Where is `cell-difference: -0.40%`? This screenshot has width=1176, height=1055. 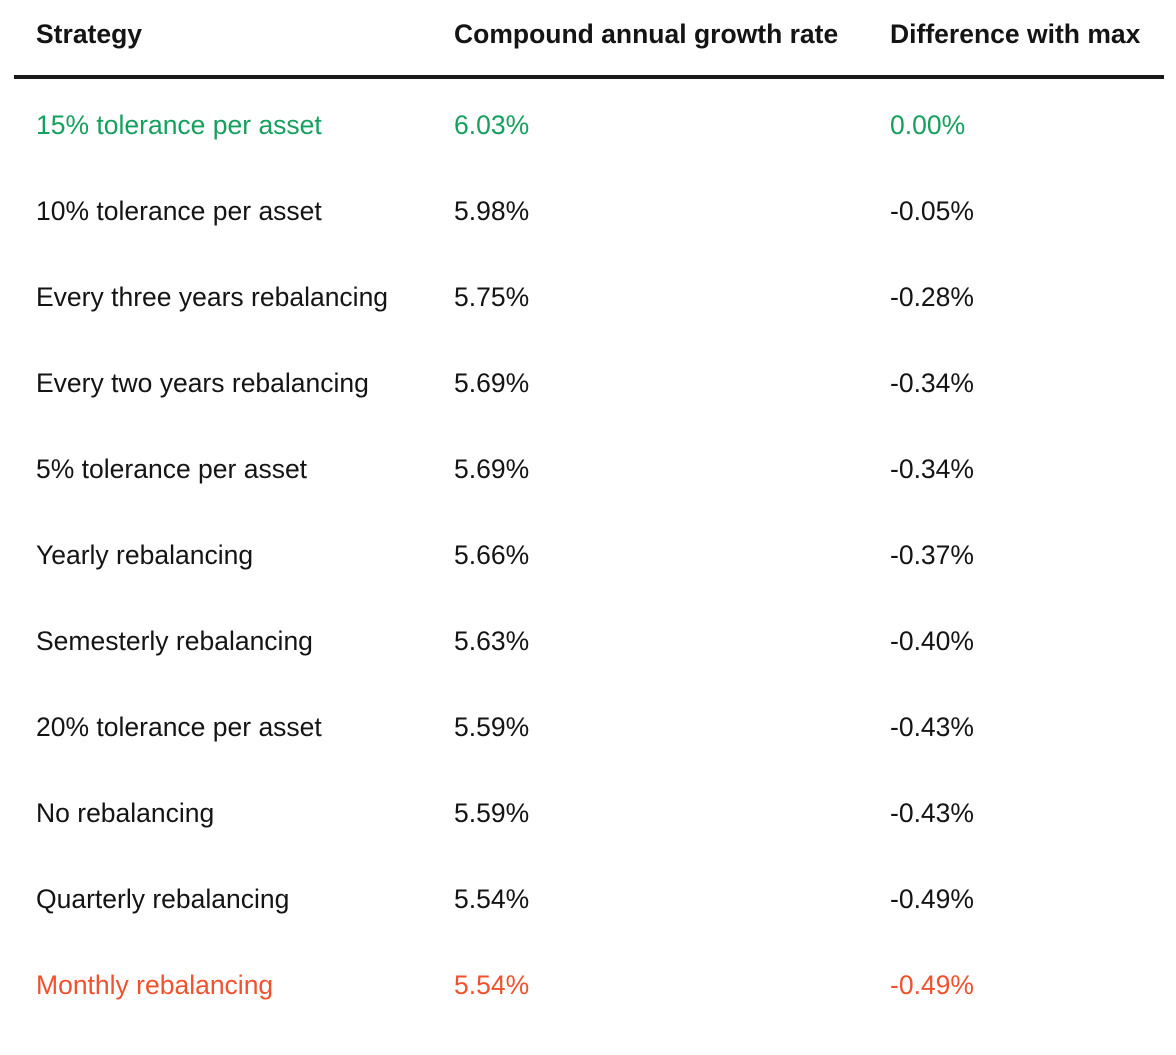 cell-difference: -0.40% is located at coordinates (932, 641).